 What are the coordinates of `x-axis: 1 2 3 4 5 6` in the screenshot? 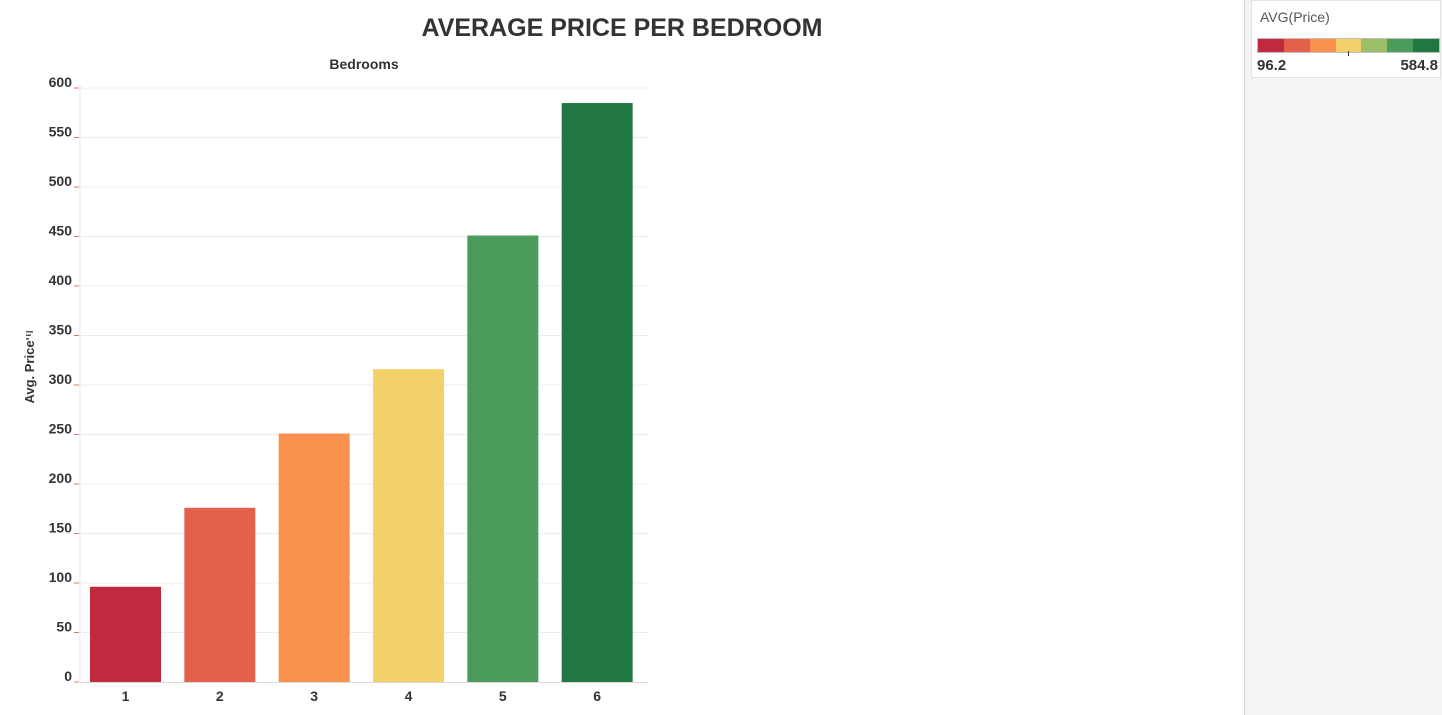 It's located at (364, 693).